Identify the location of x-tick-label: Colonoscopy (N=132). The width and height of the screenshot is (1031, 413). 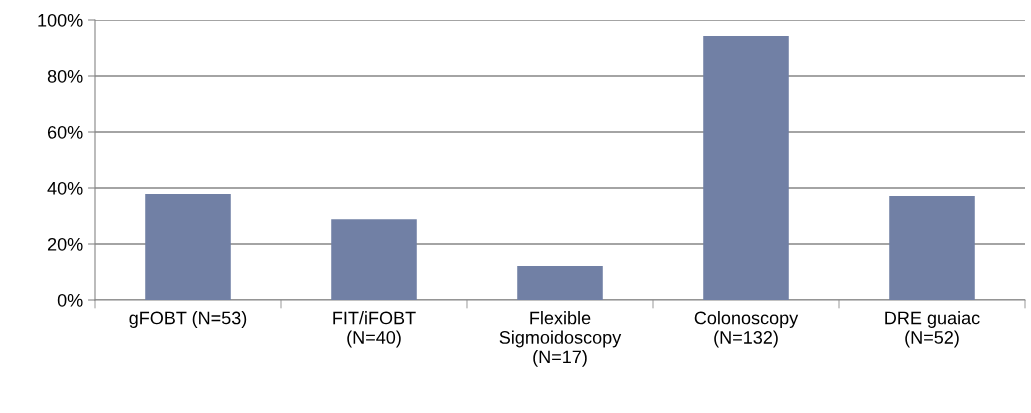
(746, 329).